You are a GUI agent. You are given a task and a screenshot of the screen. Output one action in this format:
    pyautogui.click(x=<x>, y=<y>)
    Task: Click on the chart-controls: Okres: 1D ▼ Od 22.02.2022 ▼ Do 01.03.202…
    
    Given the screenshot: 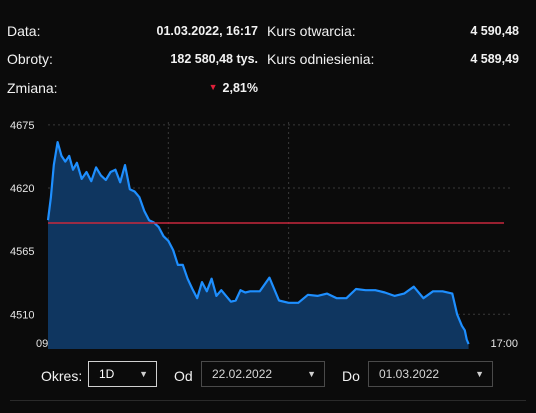 What is the action you would take?
    pyautogui.click(x=268, y=376)
    